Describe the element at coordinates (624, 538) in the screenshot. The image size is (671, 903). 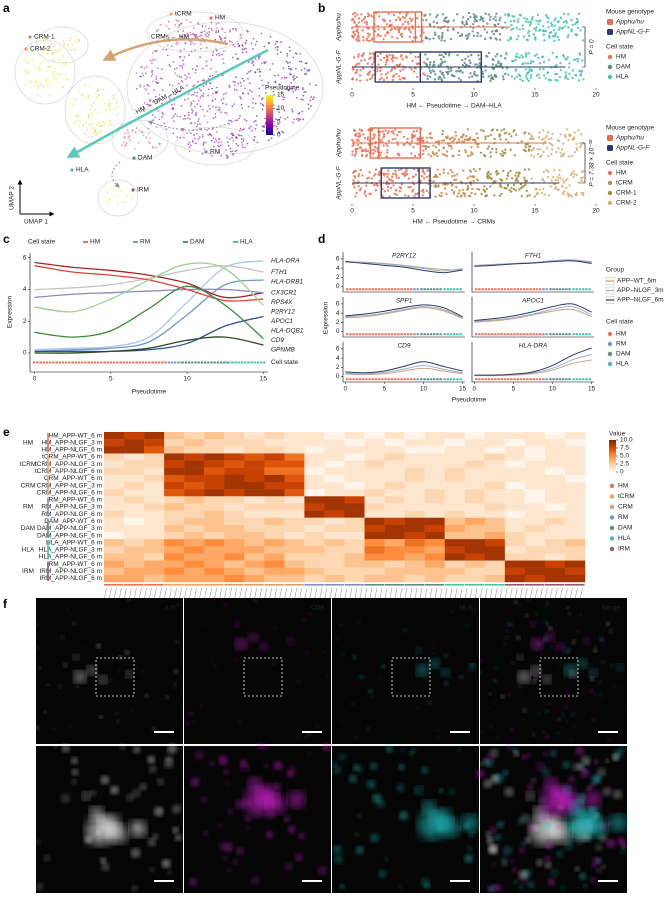
I see `legend-label: HLA` at that location.